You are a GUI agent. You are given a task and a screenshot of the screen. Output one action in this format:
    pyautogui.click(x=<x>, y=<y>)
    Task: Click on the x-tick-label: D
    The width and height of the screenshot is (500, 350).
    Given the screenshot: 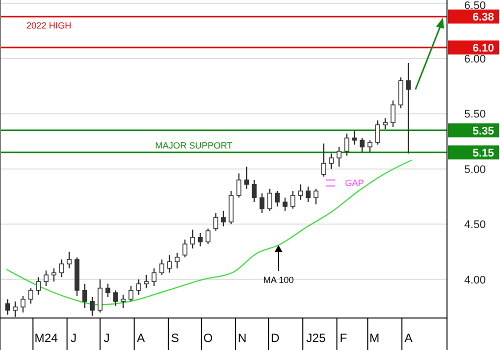 What is the action you would take?
    pyautogui.click(x=275, y=338)
    